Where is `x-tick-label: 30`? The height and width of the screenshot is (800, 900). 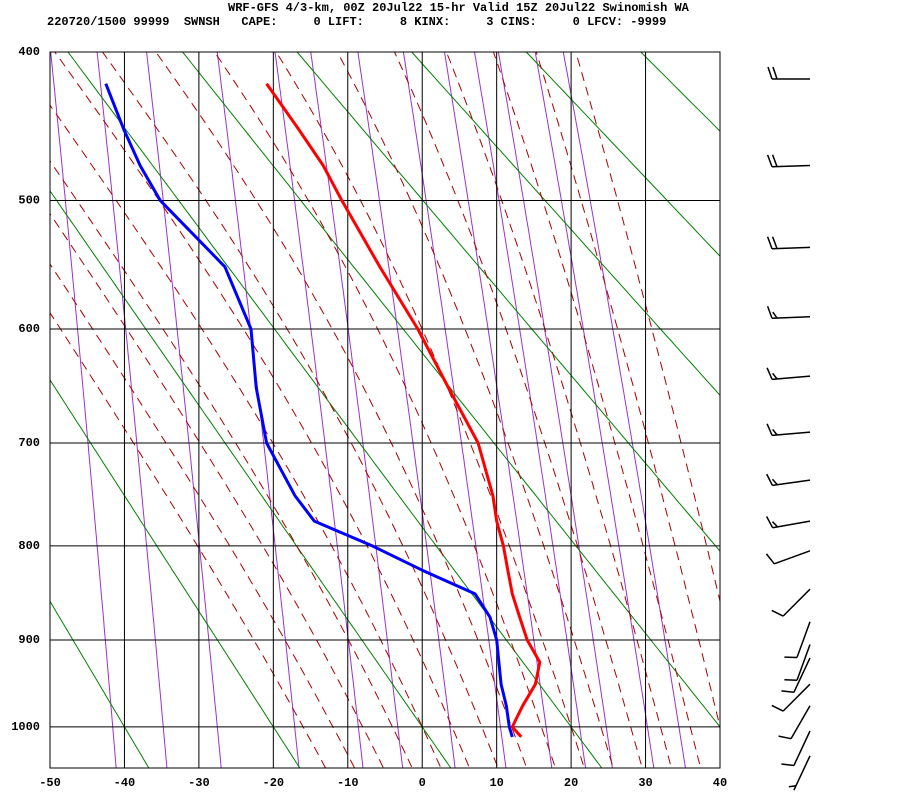
x-tick-label: 30 is located at coordinates (645, 783).